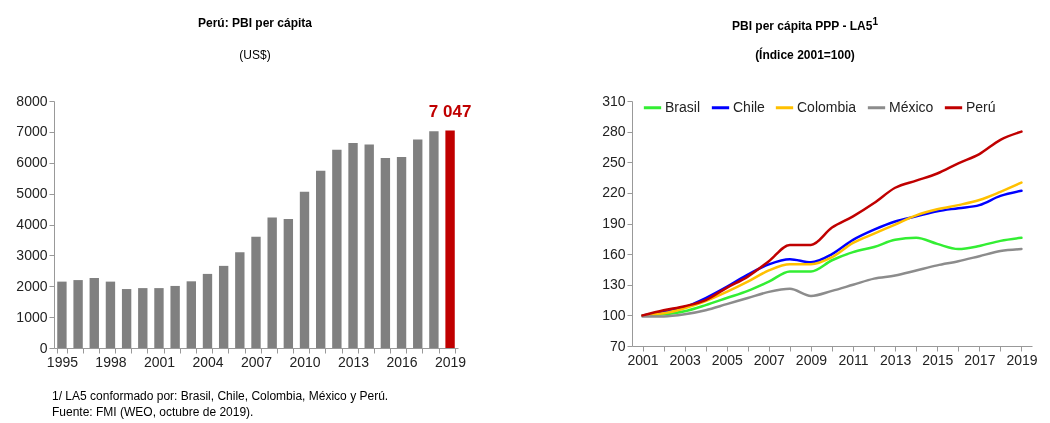 Image resolution: width=1050 pixels, height=423 pixels. I want to click on x-tick-label: 1998, so click(111, 361).